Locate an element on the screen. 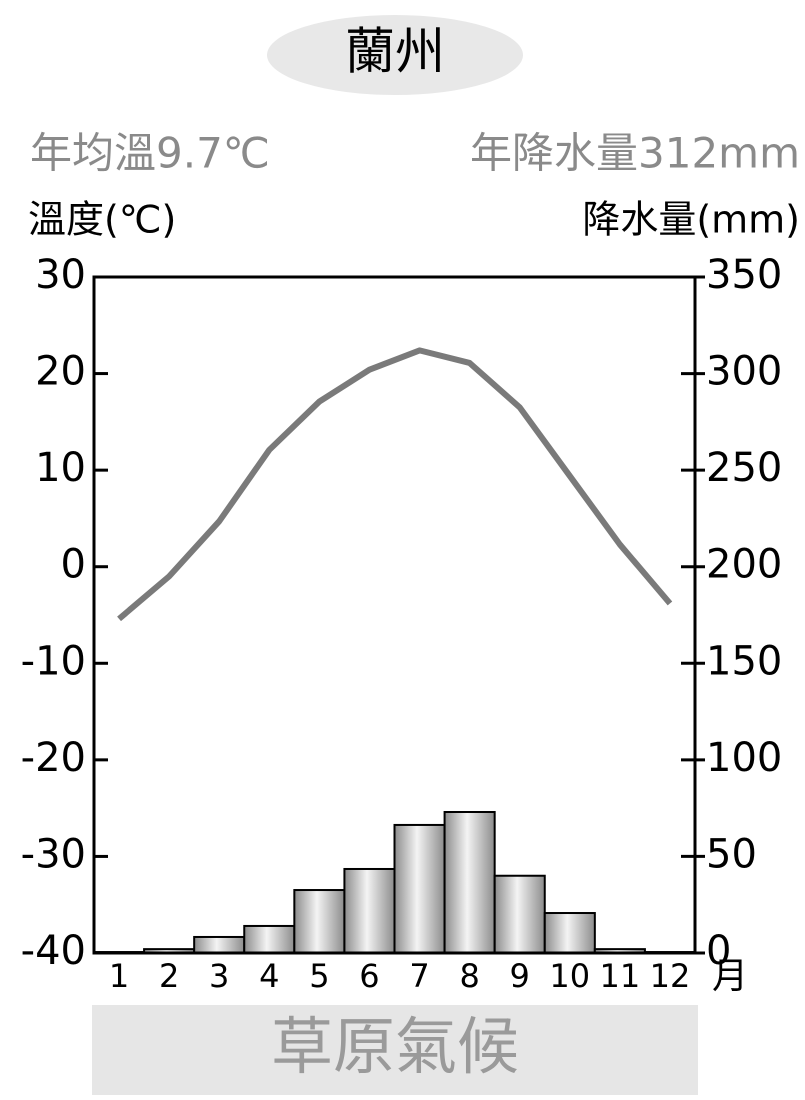 The width and height of the screenshot is (805, 1100). y2-tick-label: 200 is located at coordinates (744, 565).